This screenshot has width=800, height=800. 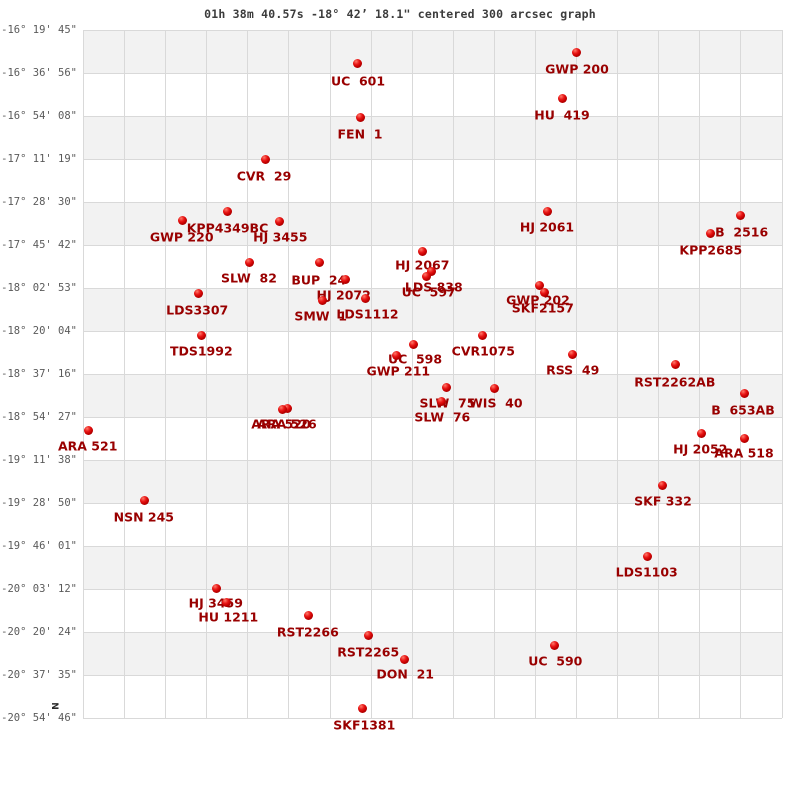 What do you see at coordinates (39, 30) in the screenshot?
I see `y-tick-label: -16° 19' 45"` at bounding box center [39, 30].